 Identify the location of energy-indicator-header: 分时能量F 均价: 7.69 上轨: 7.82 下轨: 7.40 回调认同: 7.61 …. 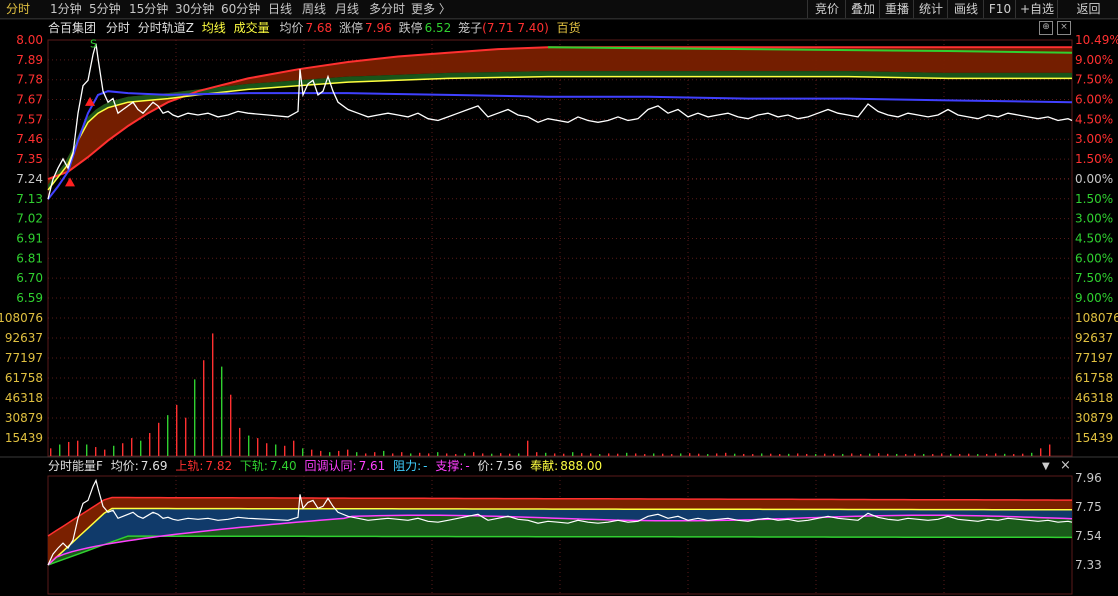
(325, 466).